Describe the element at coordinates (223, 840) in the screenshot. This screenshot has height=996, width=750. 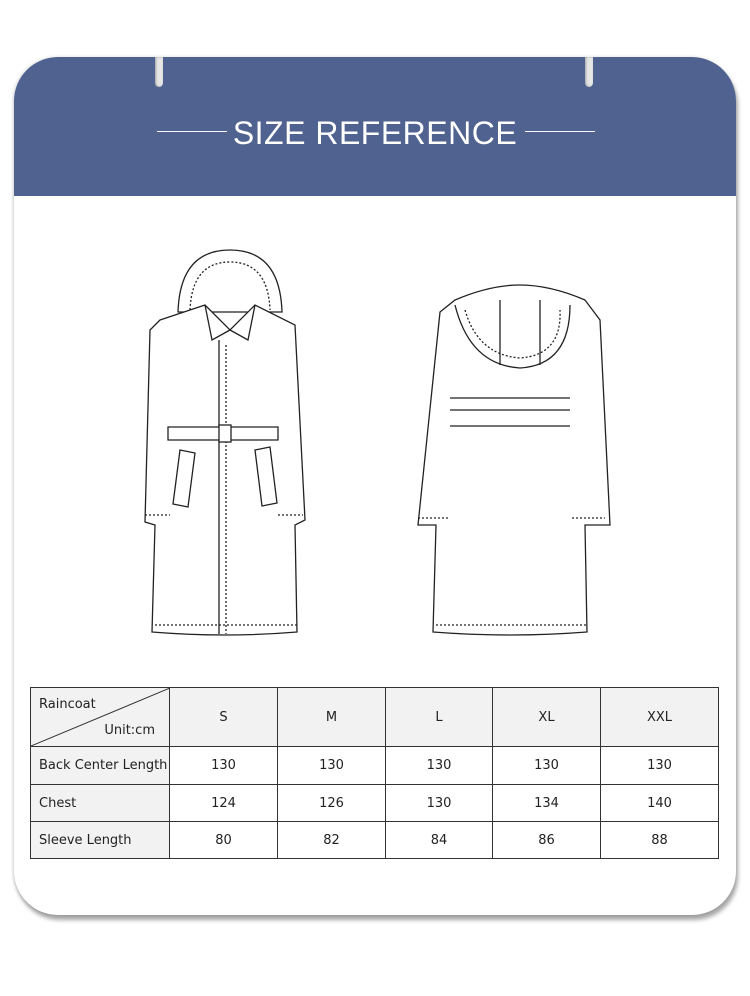
I see `cell: 80` at that location.